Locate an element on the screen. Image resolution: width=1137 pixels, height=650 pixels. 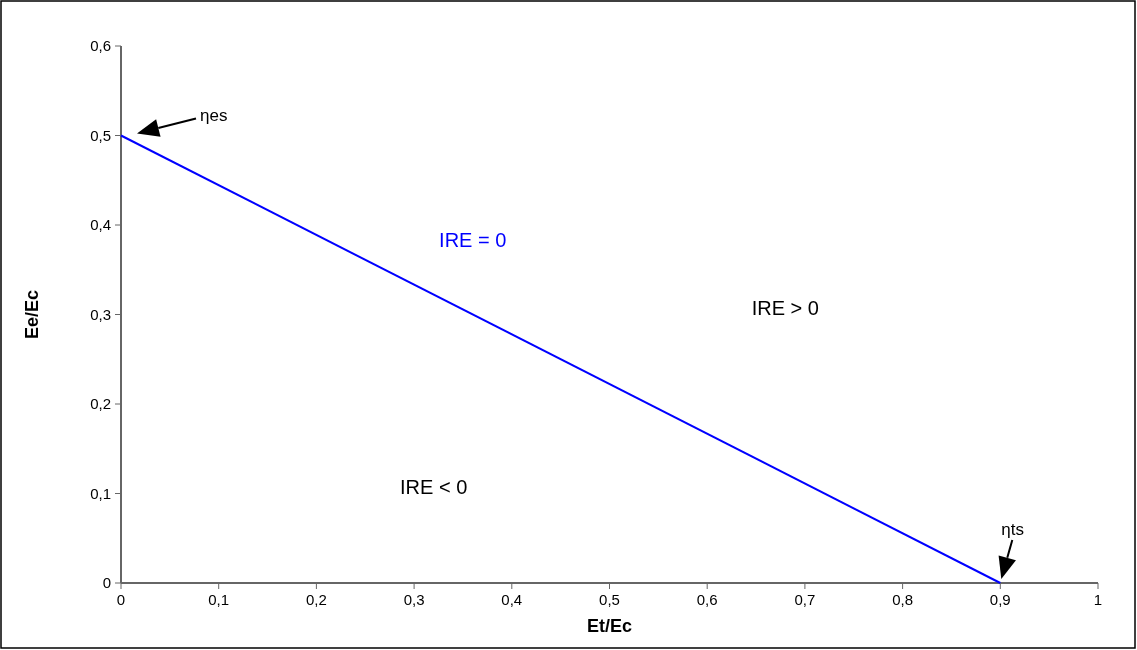
y-tick-label: 0,5 is located at coordinates (100, 135).